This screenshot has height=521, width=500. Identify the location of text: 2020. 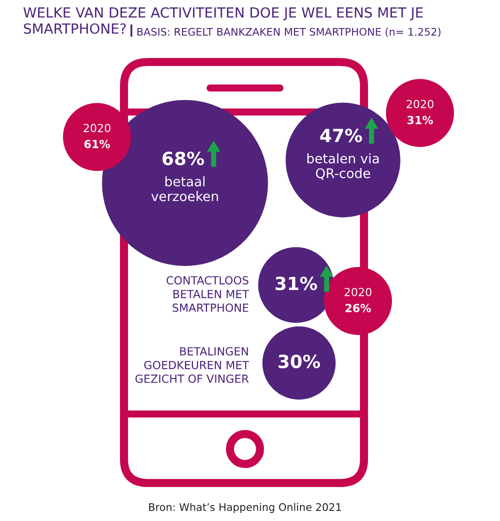
(420, 104).